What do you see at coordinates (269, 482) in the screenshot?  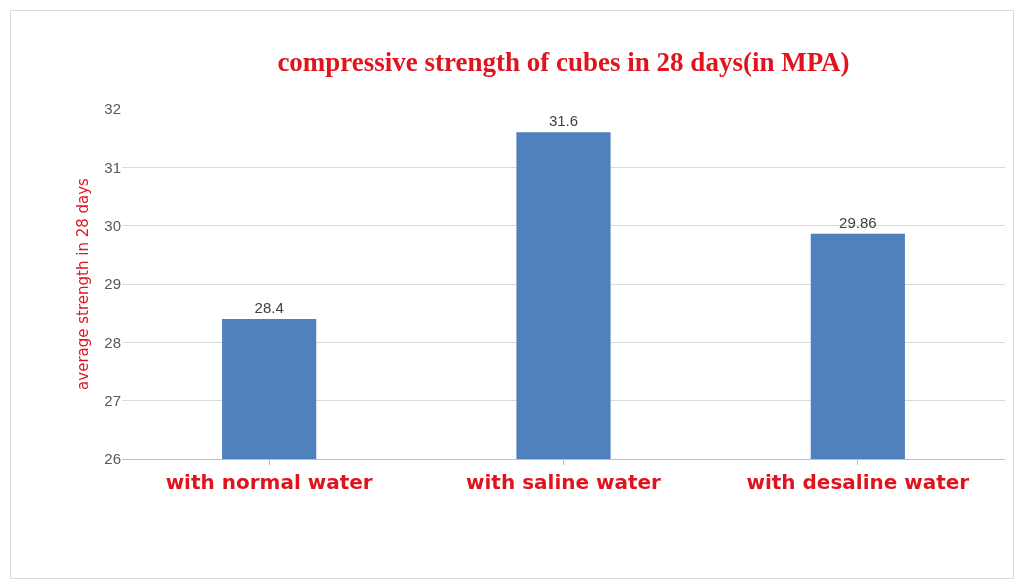 I see `x-tick-label: with normal water` at bounding box center [269, 482].